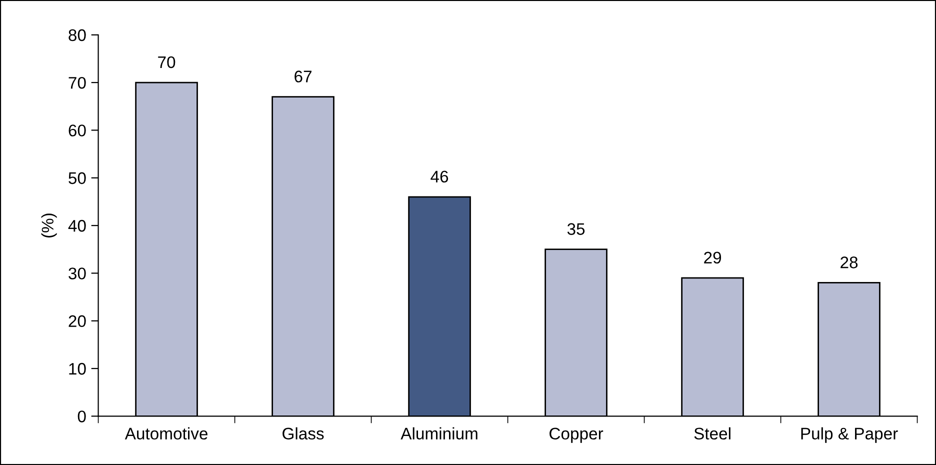 The width and height of the screenshot is (936, 465). What do you see at coordinates (77, 274) in the screenshot?
I see `y-tick-label: 30` at bounding box center [77, 274].